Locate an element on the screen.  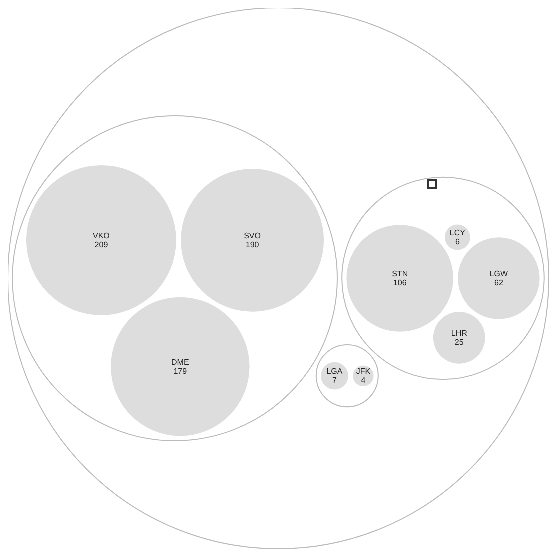
category-label: JFK is located at coordinates (364, 371).